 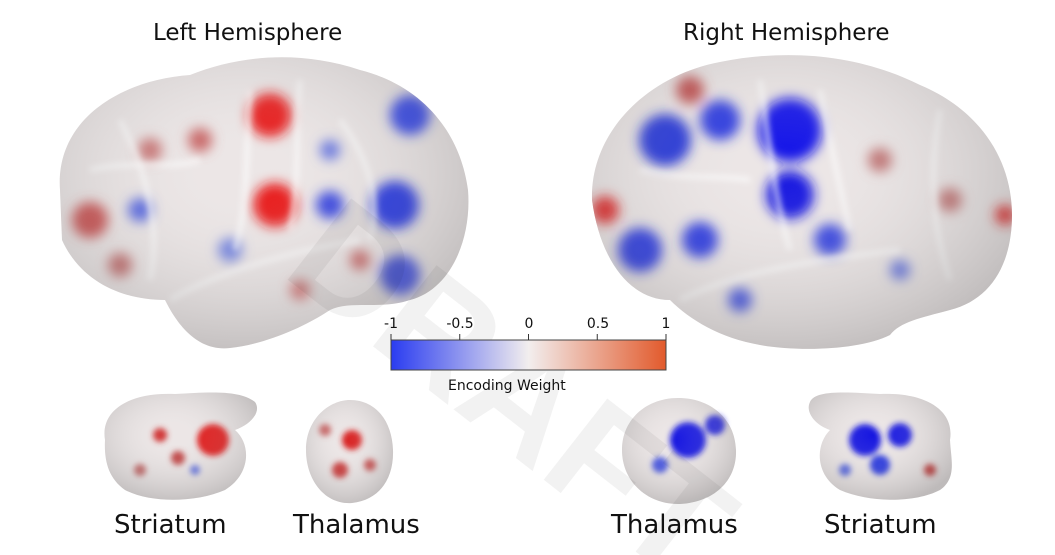 I want to click on right-striatum-render, so click(x=880, y=446).